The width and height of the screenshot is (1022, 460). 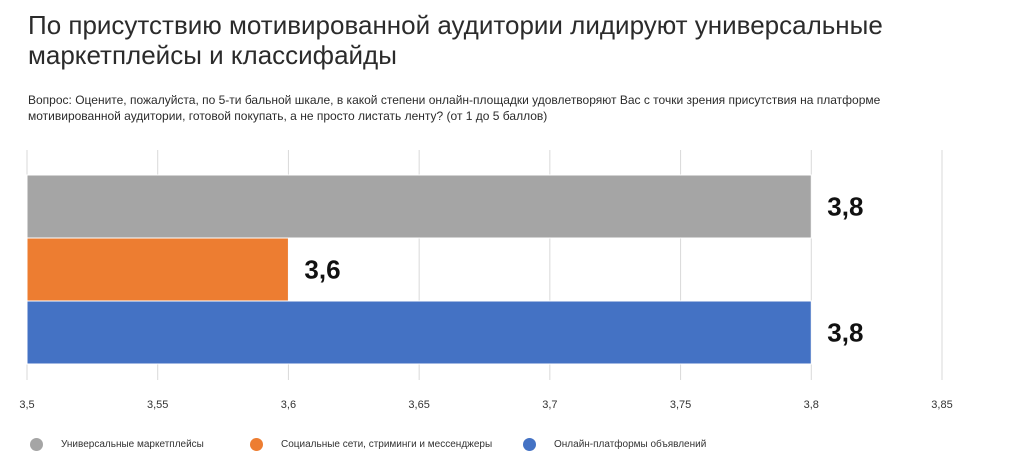 What do you see at coordinates (845, 333) in the screenshot?
I see `data-label-2: 3,8` at bounding box center [845, 333].